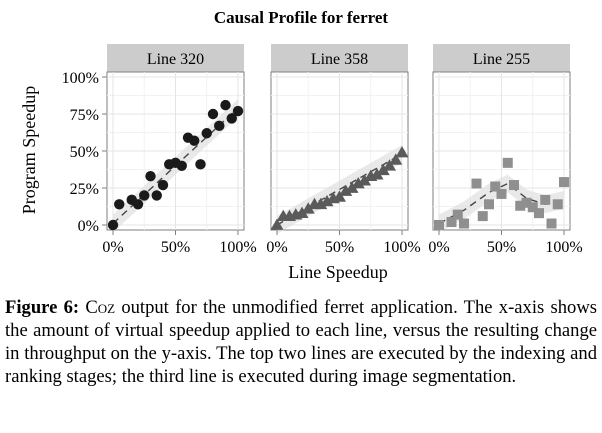  I want to click on panel-line-255: Line 255 0% 50% 100%, so click(505, 150).